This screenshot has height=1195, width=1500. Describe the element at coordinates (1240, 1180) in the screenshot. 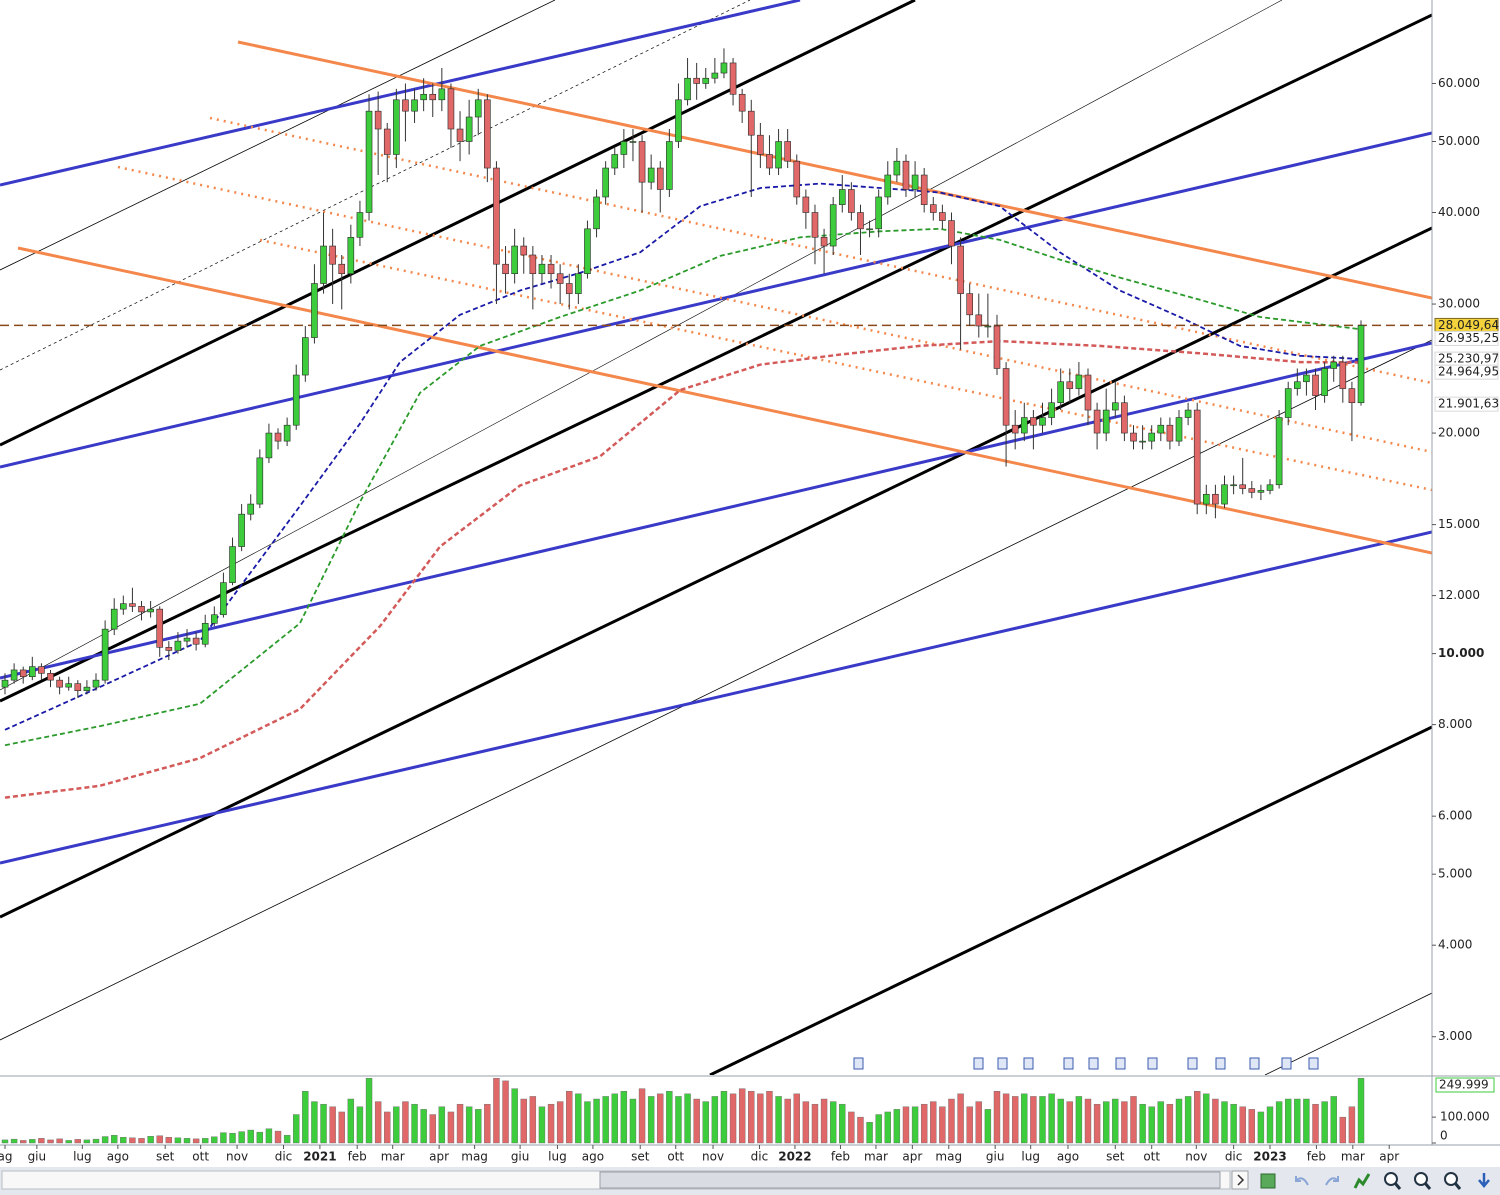

I see `scroll-right-button` at that location.